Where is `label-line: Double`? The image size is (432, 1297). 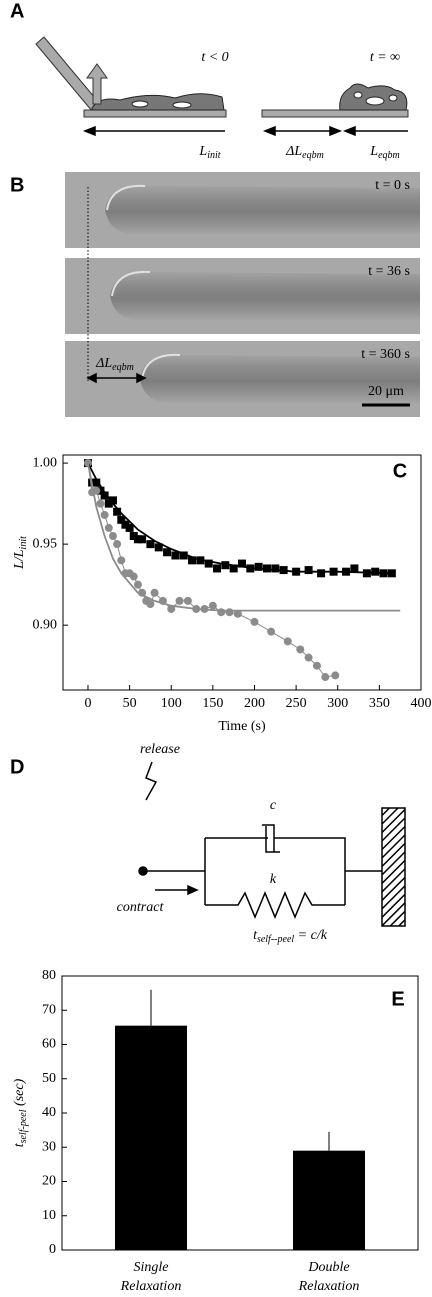
label-line: Double is located at coordinates (328, 1267).